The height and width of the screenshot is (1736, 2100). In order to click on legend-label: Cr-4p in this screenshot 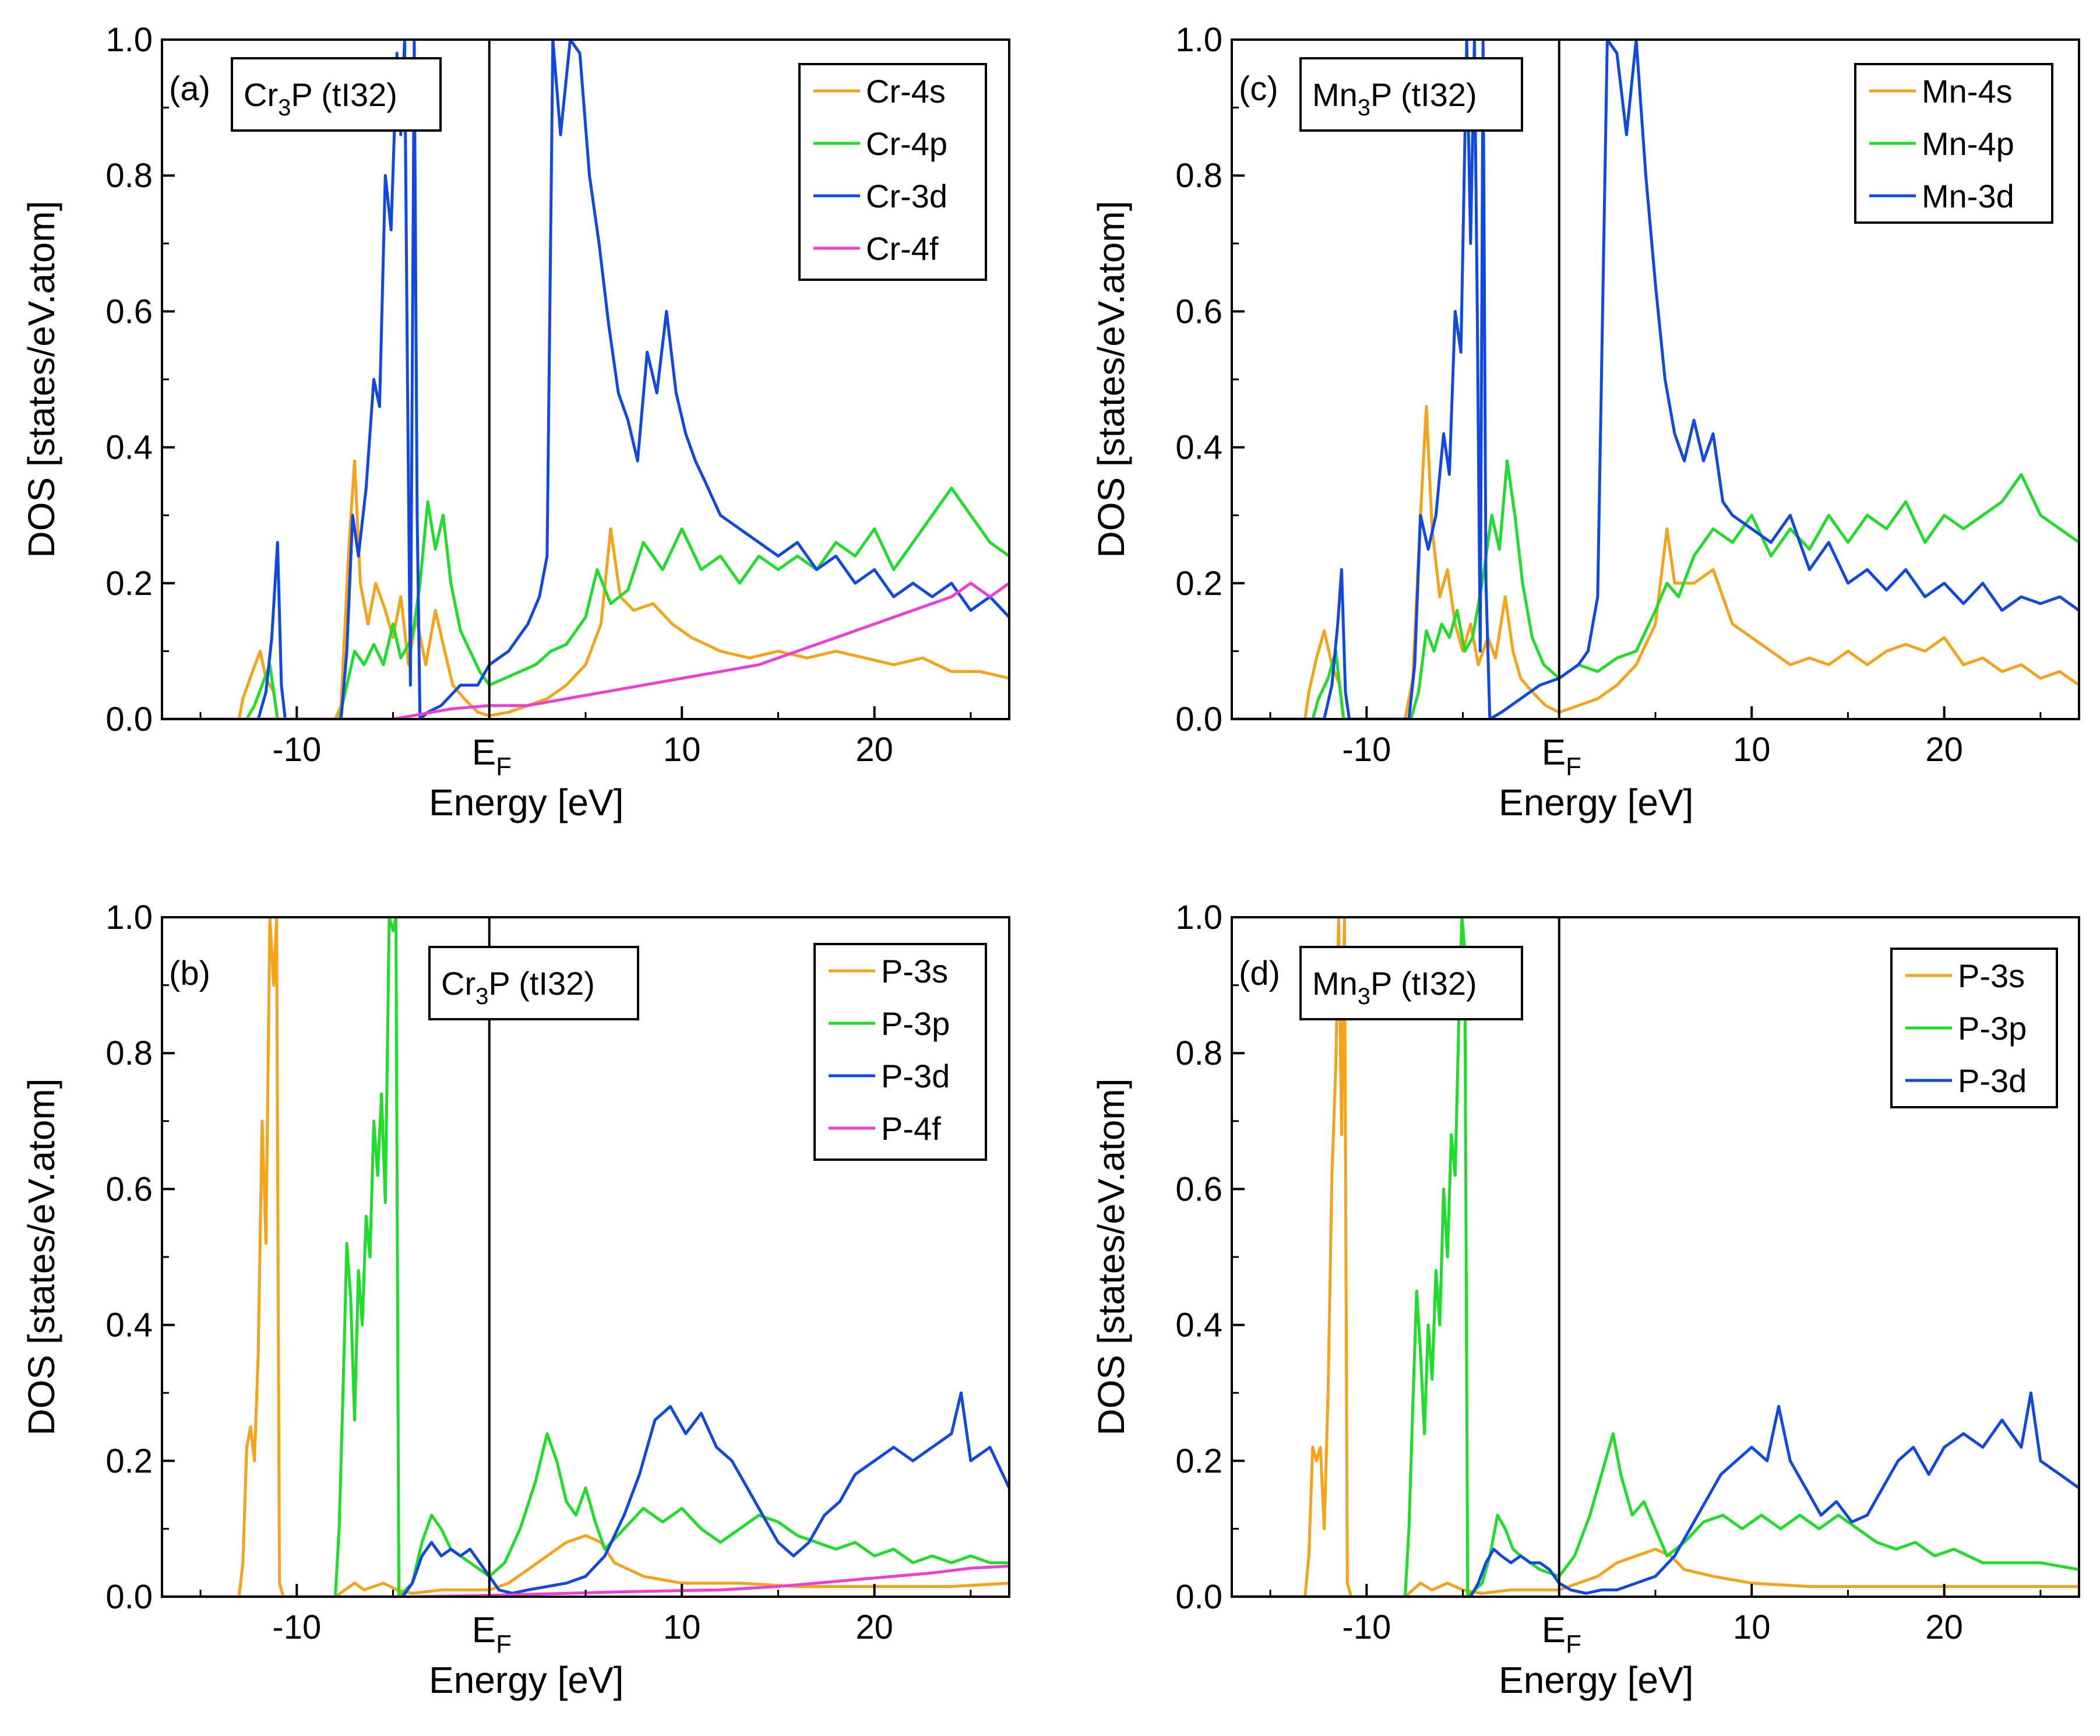, I will do `click(906, 143)`.